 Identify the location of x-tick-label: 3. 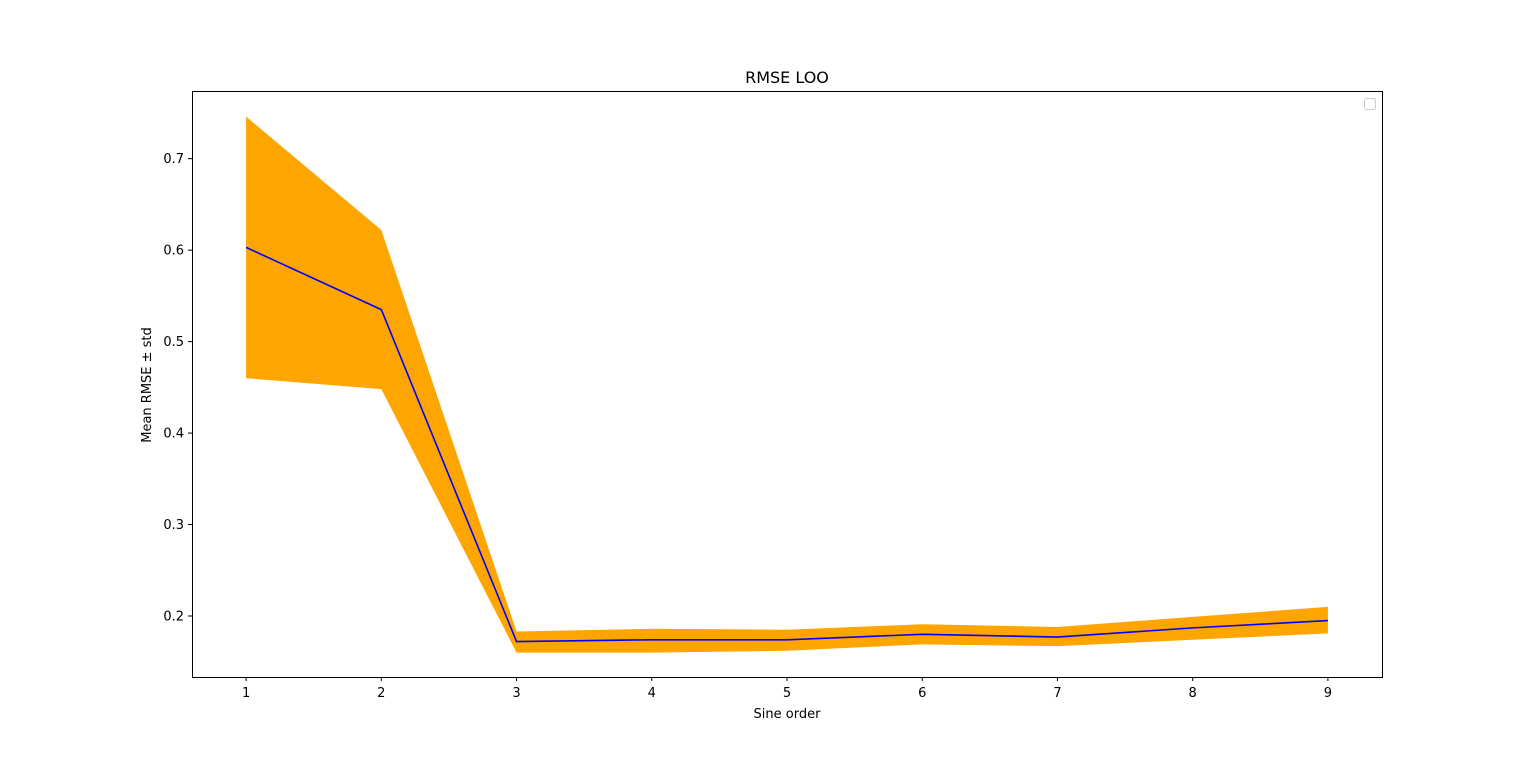
(516, 693).